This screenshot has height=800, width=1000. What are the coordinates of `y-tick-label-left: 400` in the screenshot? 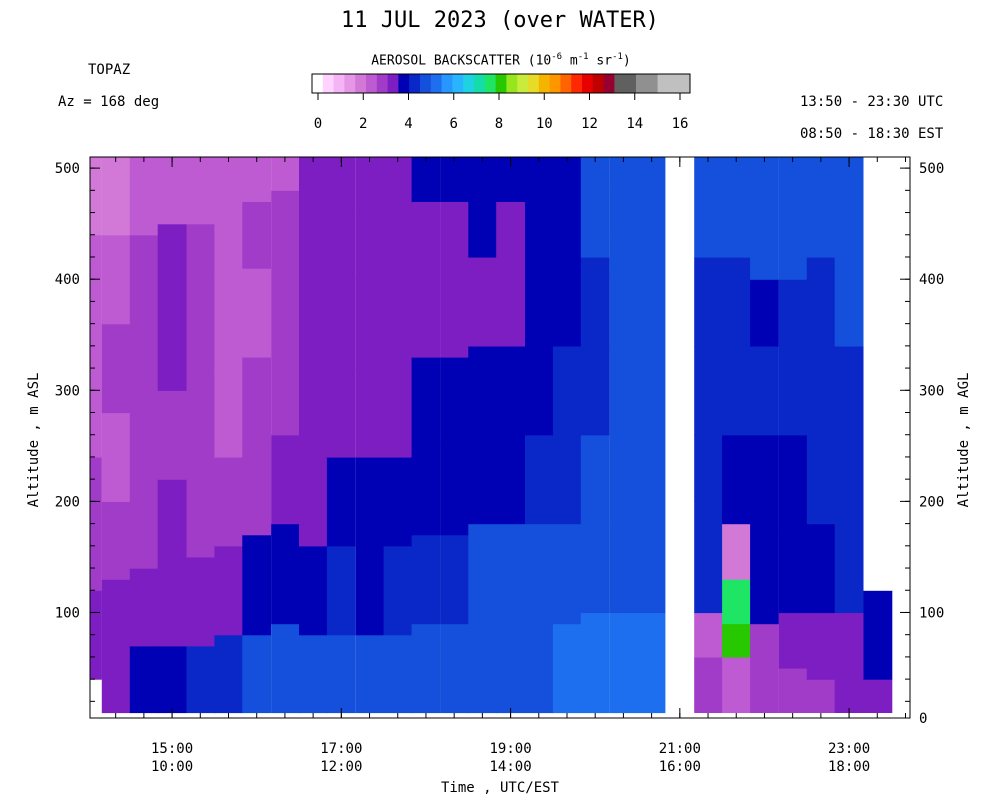 It's located at (67, 280).